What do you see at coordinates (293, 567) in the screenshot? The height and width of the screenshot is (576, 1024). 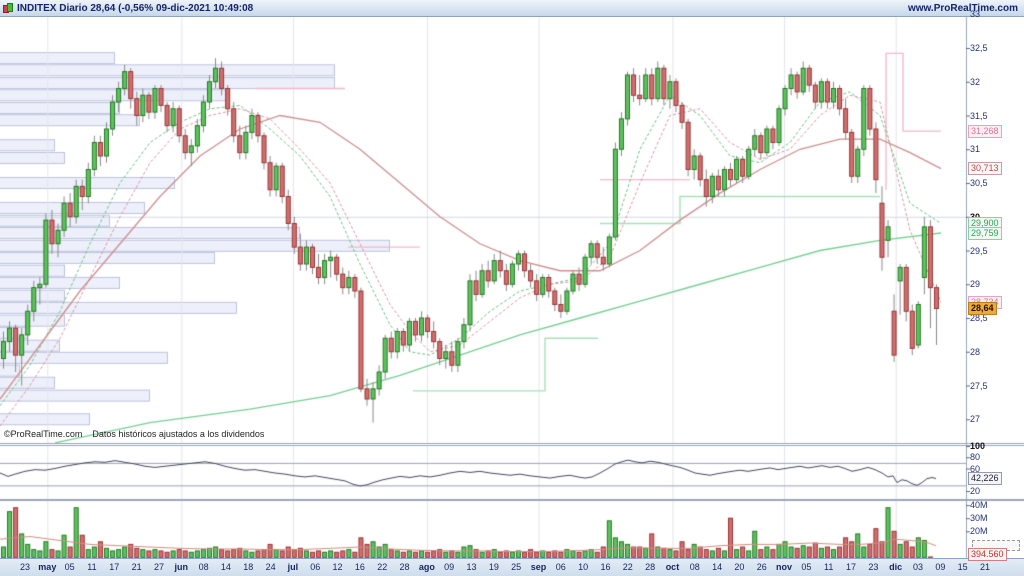 I see `month-label: jul` at bounding box center [293, 567].